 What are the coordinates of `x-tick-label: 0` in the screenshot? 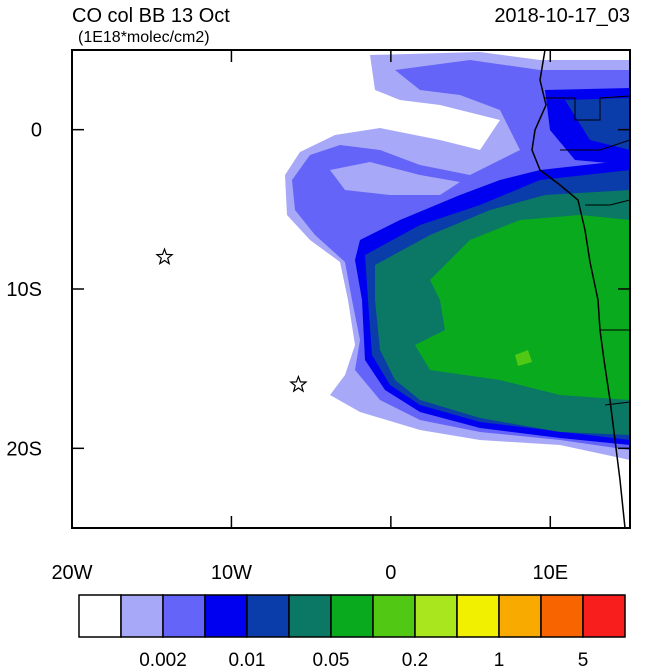 It's located at (390, 573).